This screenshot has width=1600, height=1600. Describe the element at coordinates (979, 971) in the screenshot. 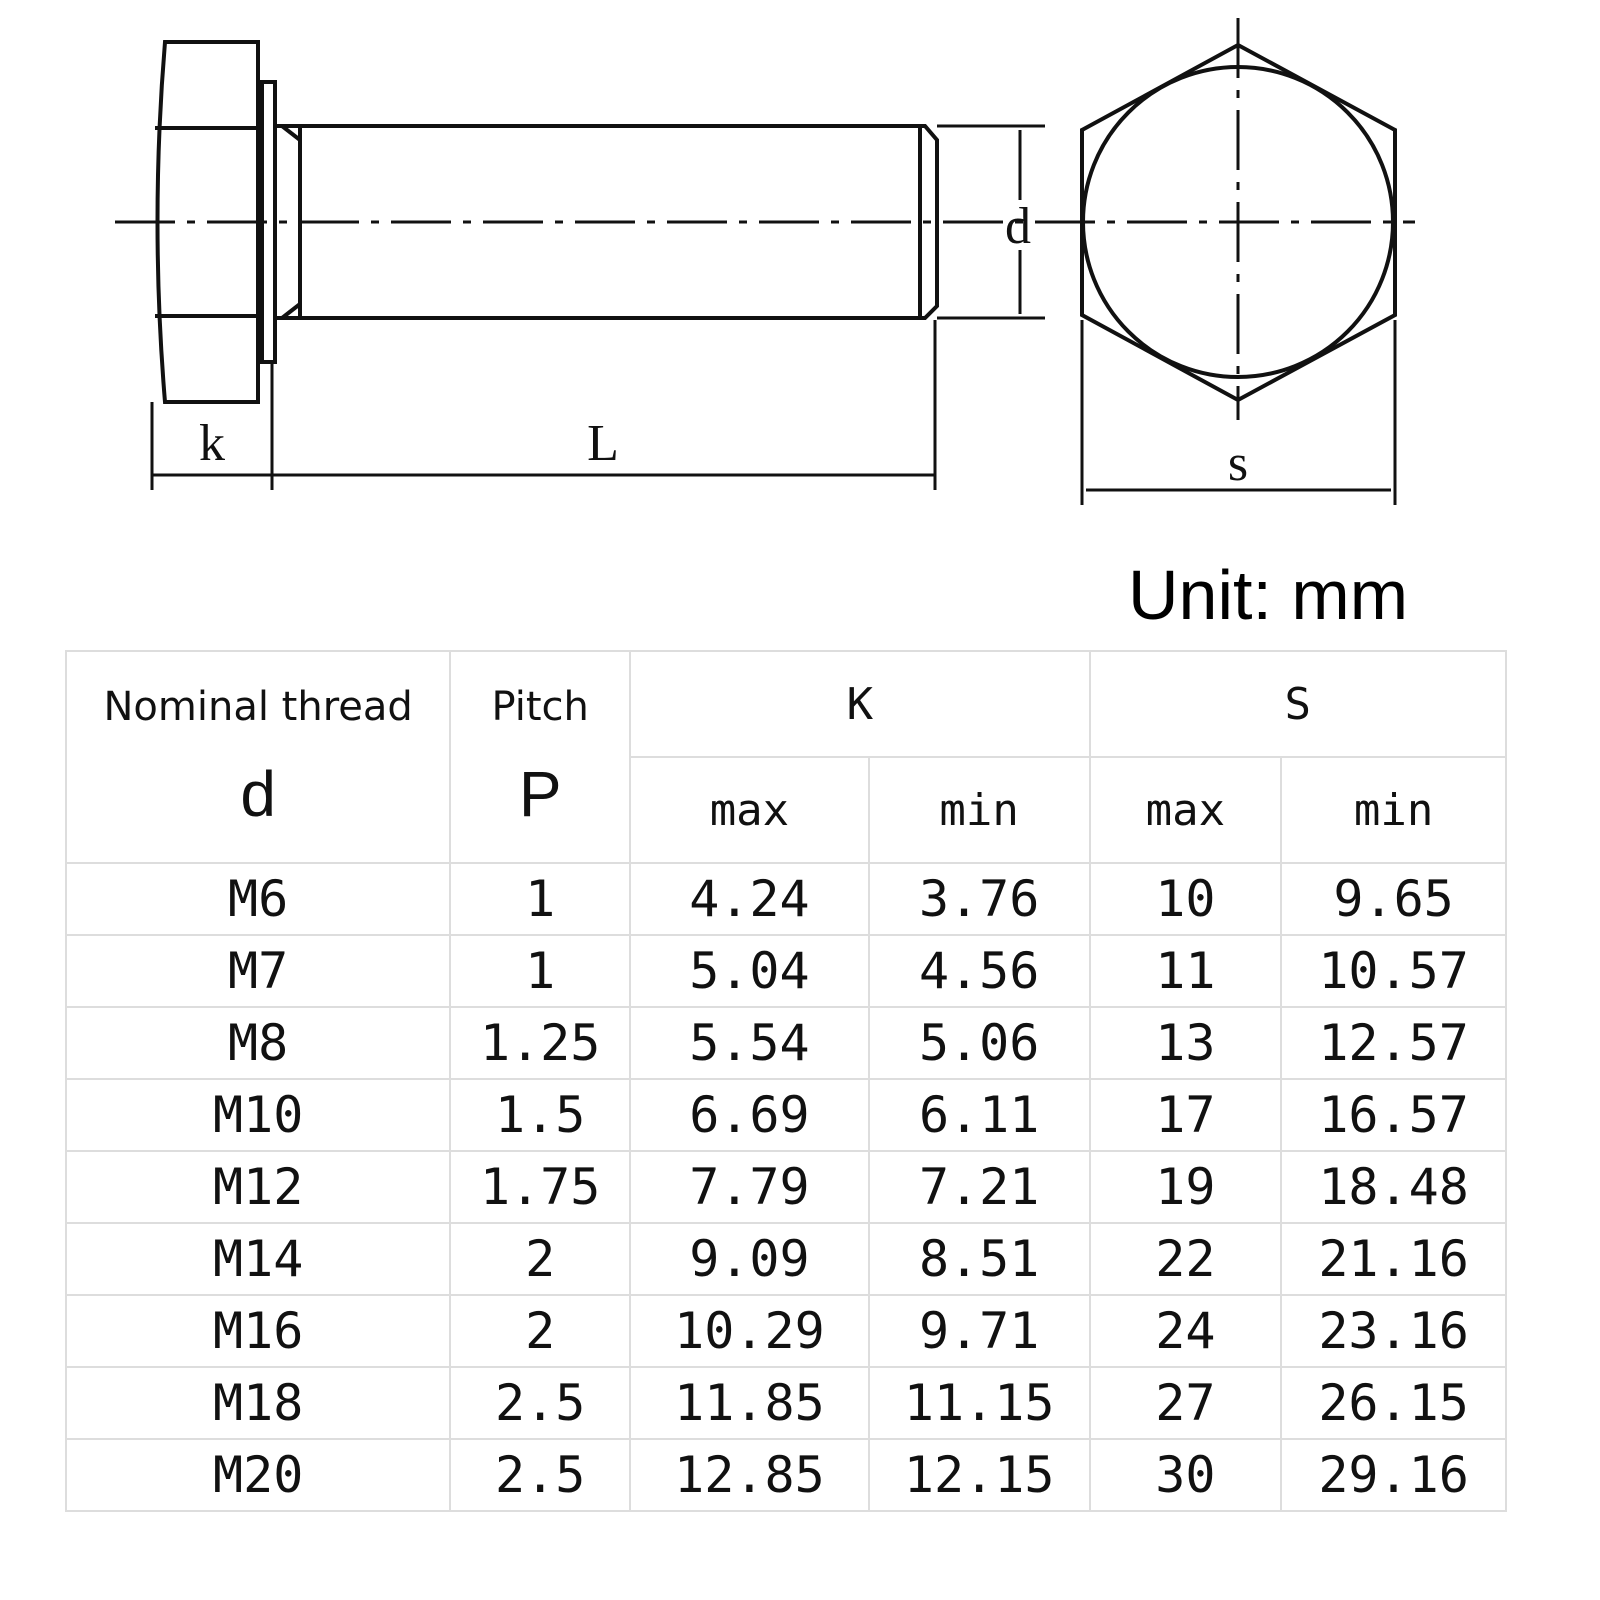

I see `table-cell: 4.56` at that location.